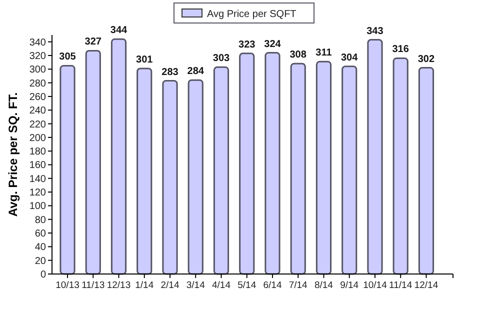 The width and height of the screenshot is (480, 323). Describe the element at coordinates (37, 206) in the screenshot. I see `y-tick-label: 100` at that location.